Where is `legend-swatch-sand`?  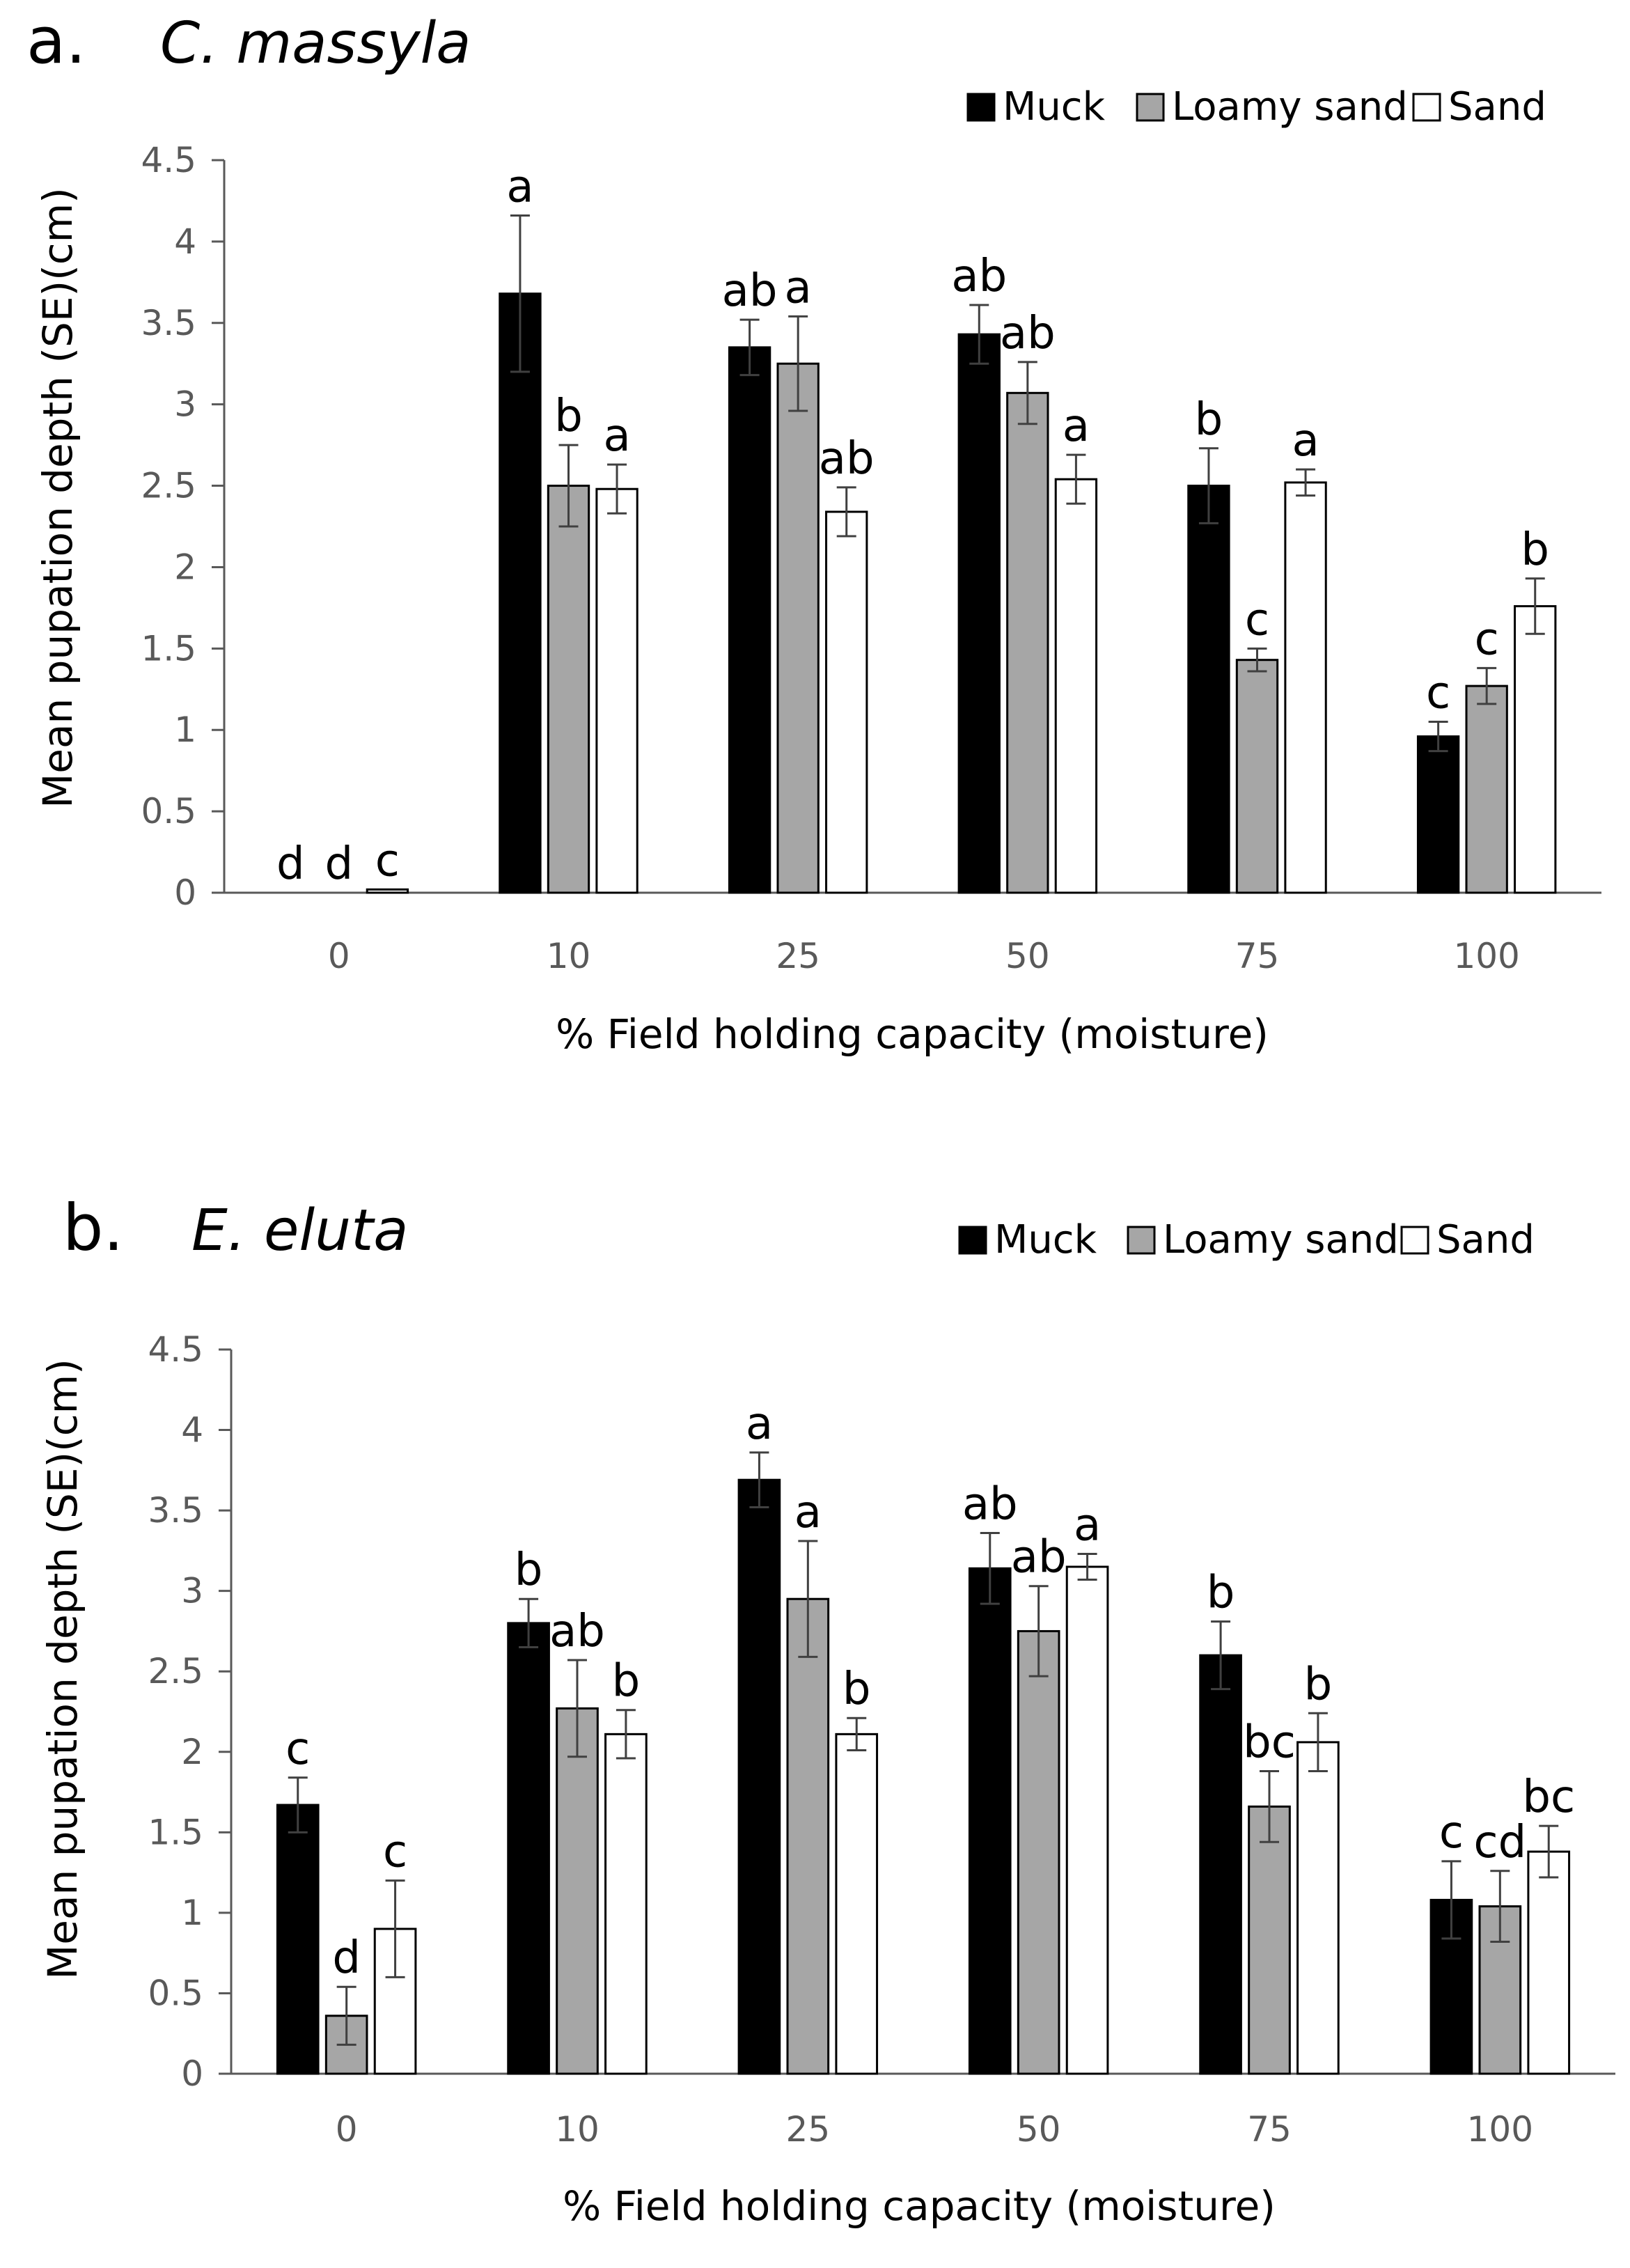 legend-swatch-sand is located at coordinates (1426, 107).